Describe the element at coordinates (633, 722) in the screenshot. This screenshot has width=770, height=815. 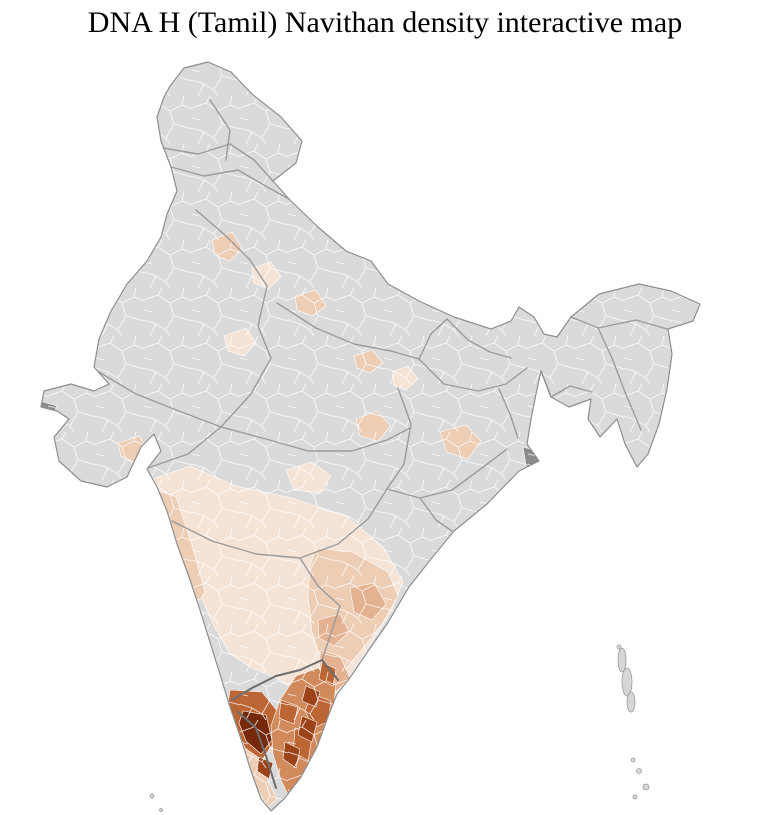
I see `island-chain-east` at that location.